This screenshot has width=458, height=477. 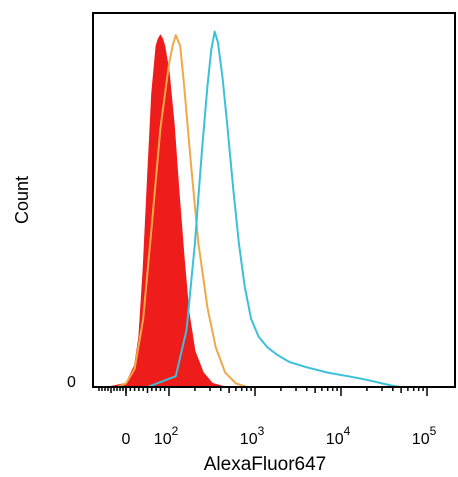 What do you see at coordinates (166, 436) in the screenshot?
I see `x-tick-label-1: 10²` at bounding box center [166, 436].